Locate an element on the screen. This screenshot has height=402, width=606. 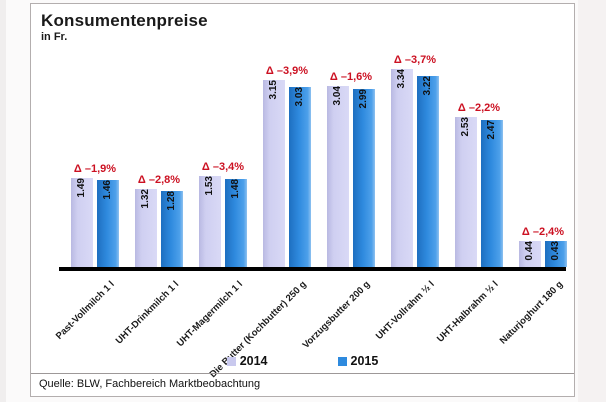
bar-group: Δ –1,6% 3.04 2.99 Vorzugsbutter 200 g is located at coordinates (338, 211).